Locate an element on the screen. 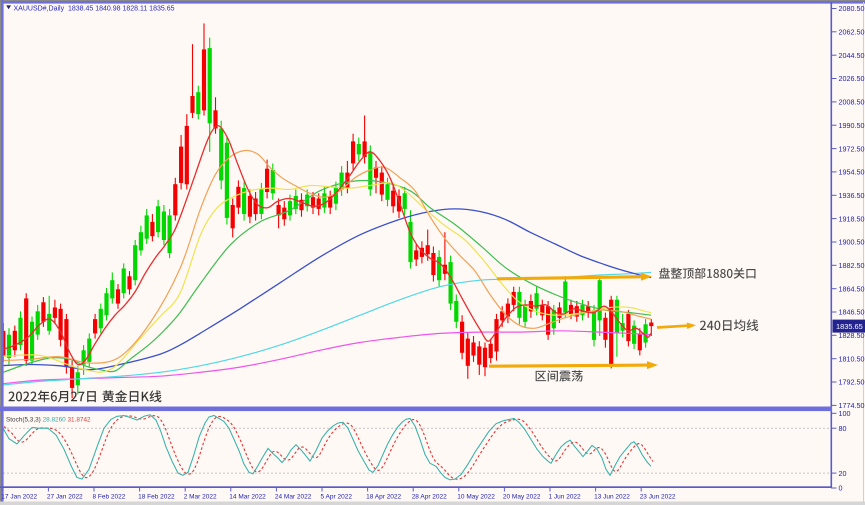 Image resolution: width=865 pixels, height=505 pixels. svg-text: 17 Jan 2022 is located at coordinates (19, 497).